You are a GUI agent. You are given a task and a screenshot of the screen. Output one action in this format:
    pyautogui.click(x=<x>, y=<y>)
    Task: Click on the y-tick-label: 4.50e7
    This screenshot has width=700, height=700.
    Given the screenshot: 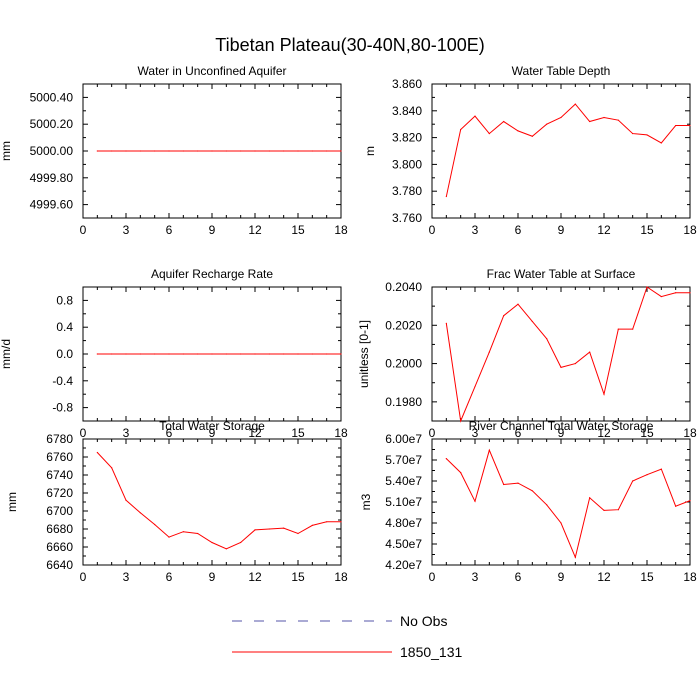 What is the action you would take?
    pyautogui.click(x=403, y=544)
    